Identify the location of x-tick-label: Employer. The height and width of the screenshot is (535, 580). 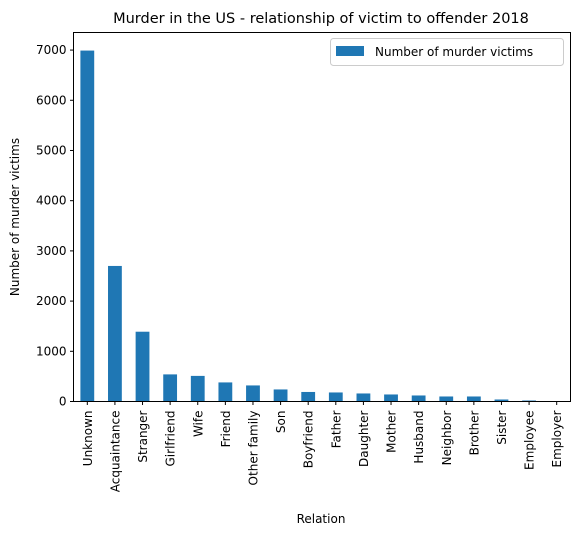
(557, 438).